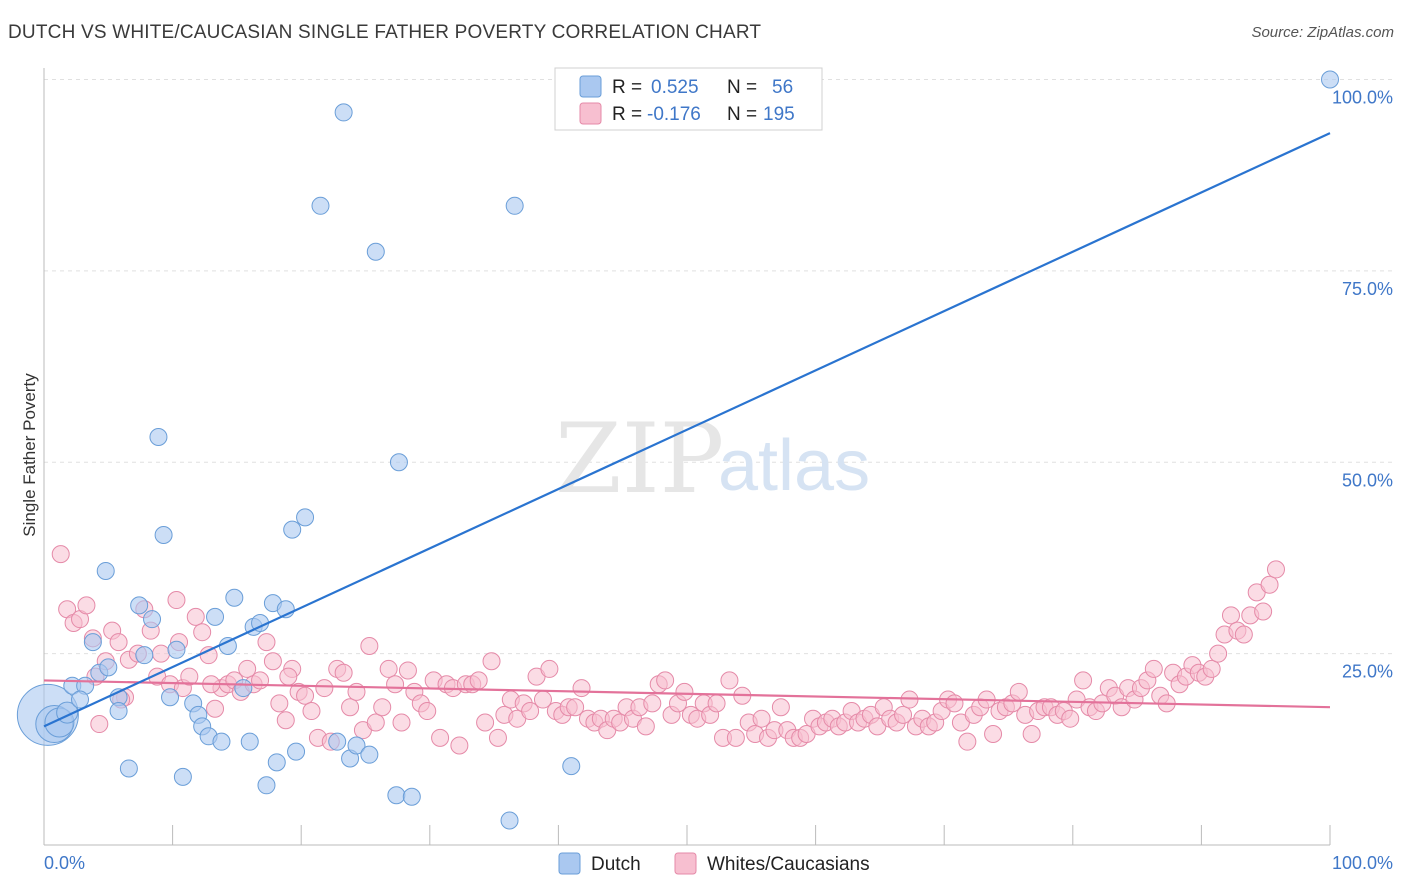 The image size is (1406, 892). I want to click on watermark: ZIP atlas, so click(712, 459).